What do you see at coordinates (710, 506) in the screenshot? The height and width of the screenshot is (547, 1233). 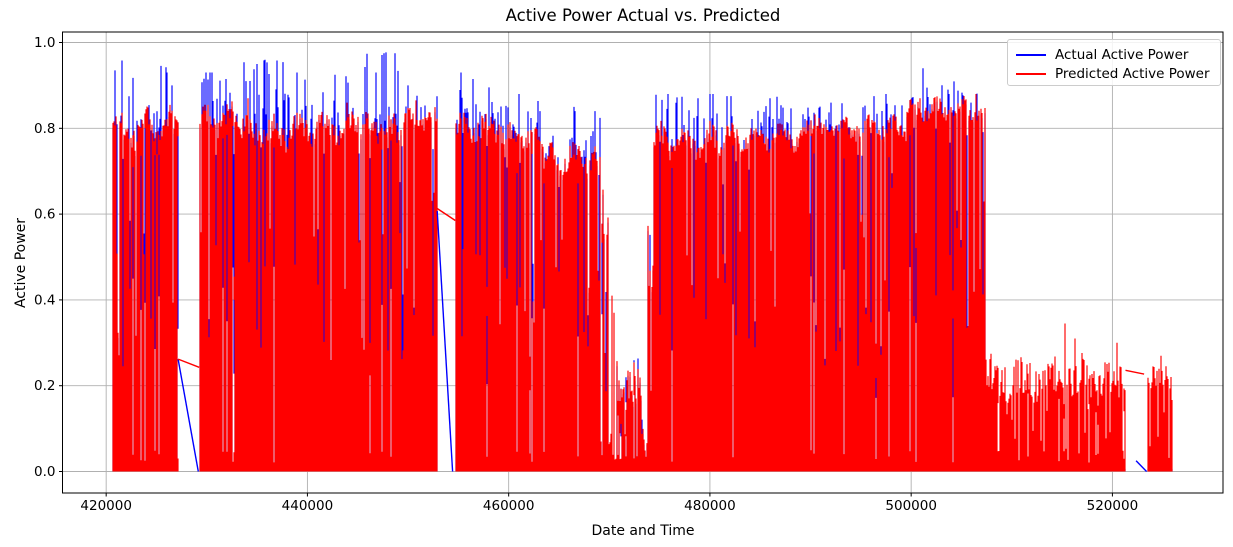 I see `x-tick-label: 480000` at bounding box center [710, 506].